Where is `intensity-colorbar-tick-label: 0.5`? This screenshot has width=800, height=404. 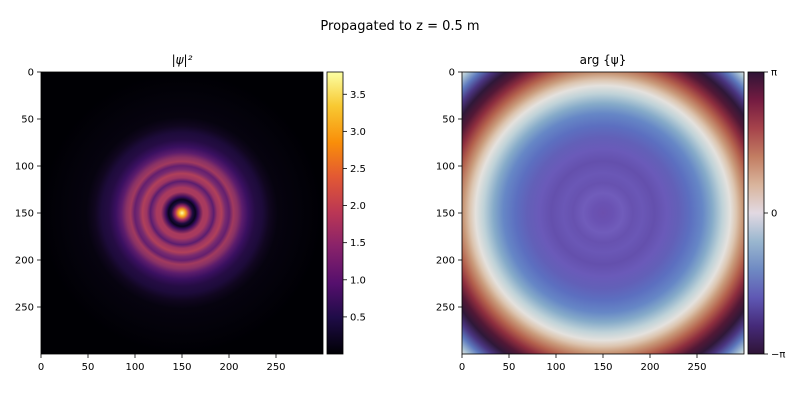 intensity-colorbar-tick-label: 0.5 is located at coordinates (358, 317).